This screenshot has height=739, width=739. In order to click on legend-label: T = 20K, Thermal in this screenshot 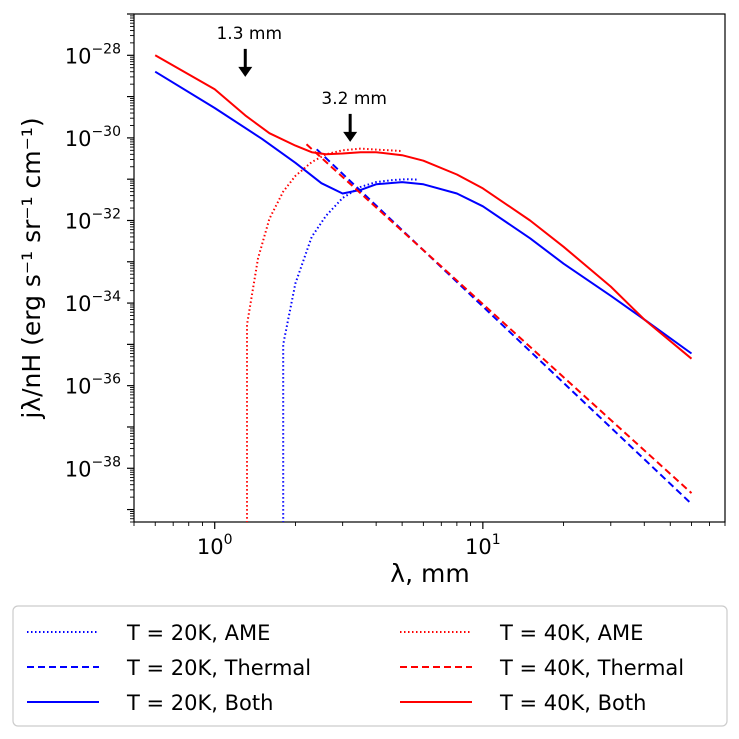, I will do `click(218, 668)`.